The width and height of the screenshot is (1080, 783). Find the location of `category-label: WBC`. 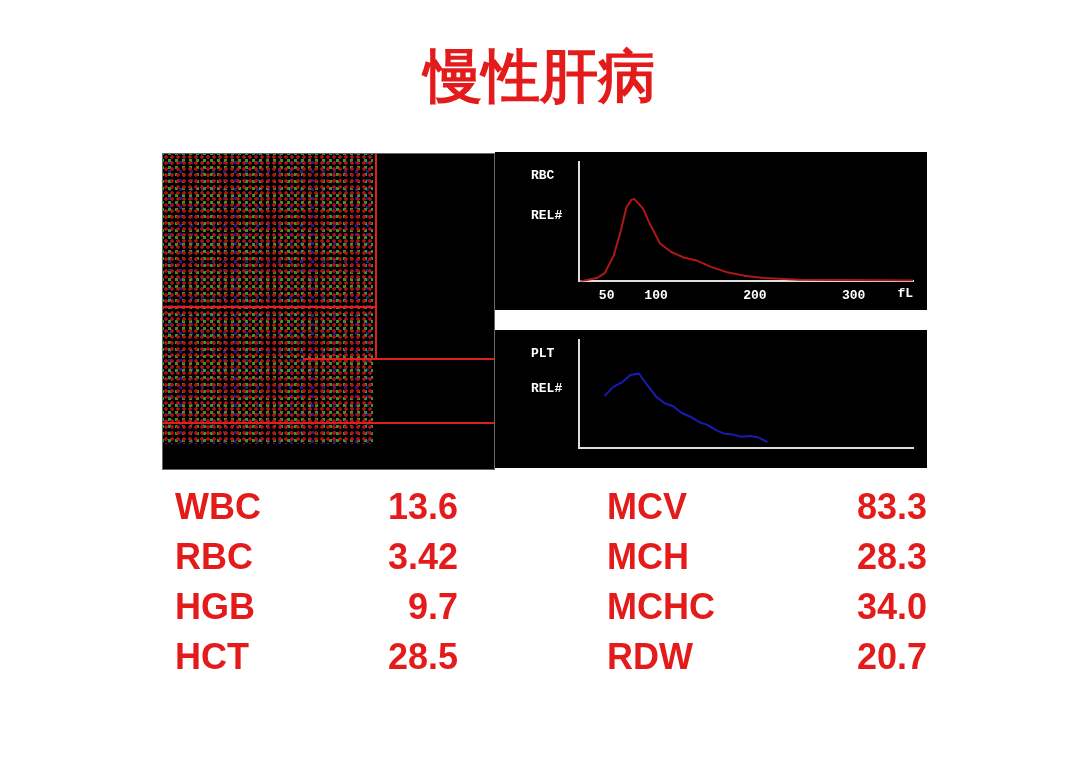

category-label: WBC is located at coordinates (218, 507).